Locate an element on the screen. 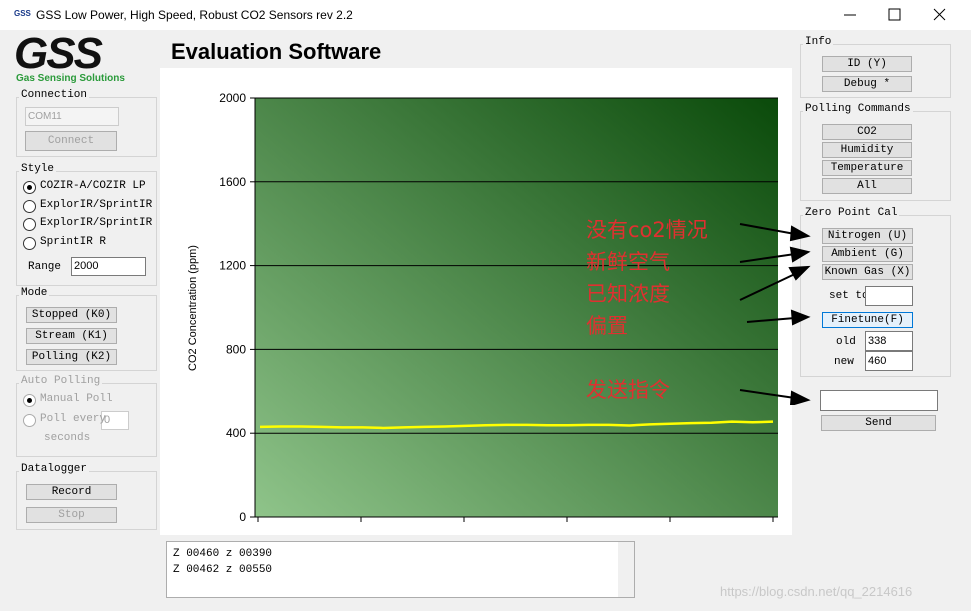 This screenshot has width=971, height=611. watermark: https://blog.csdn.net/qq_2214616 is located at coordinates (816, 591).